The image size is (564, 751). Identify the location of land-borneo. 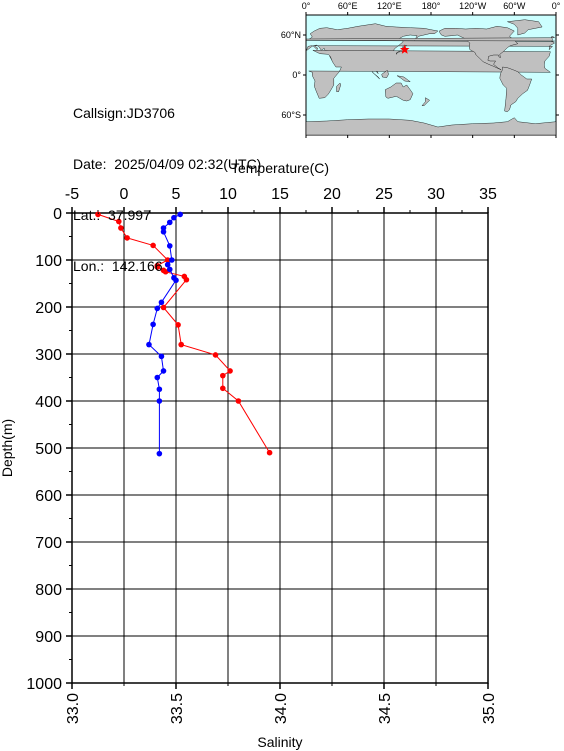
(385, 73).